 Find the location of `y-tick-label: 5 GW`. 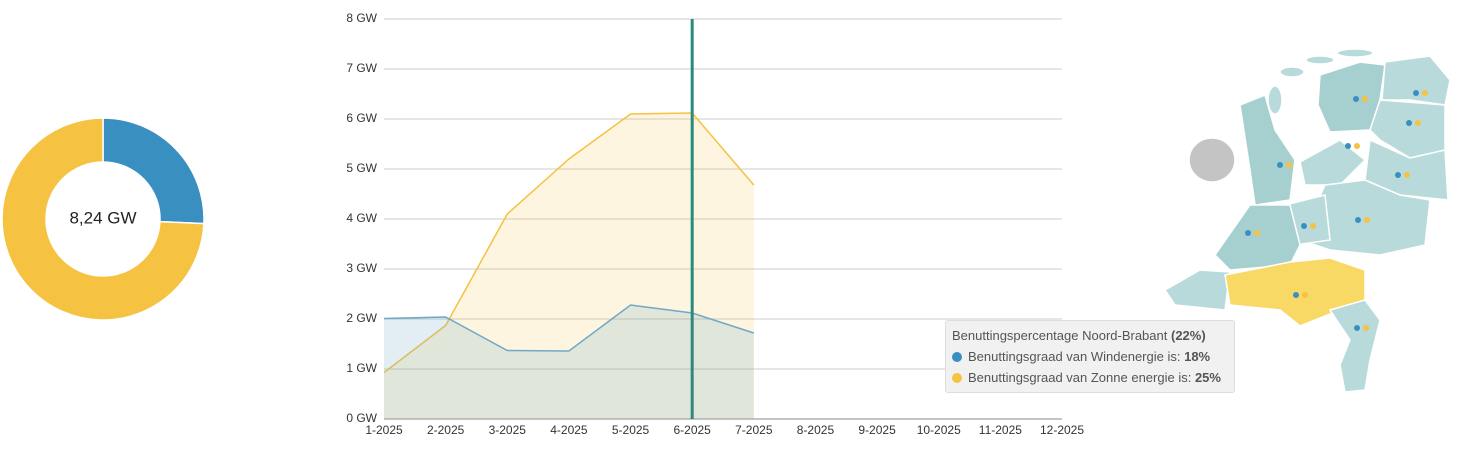

y-tick-label: 5 GW is located at coordinates (361, 168).